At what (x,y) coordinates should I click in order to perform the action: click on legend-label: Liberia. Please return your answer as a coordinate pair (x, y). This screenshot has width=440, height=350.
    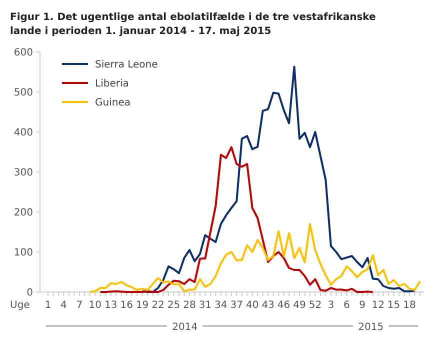
    Looking at the image, I should click on (112, 84).